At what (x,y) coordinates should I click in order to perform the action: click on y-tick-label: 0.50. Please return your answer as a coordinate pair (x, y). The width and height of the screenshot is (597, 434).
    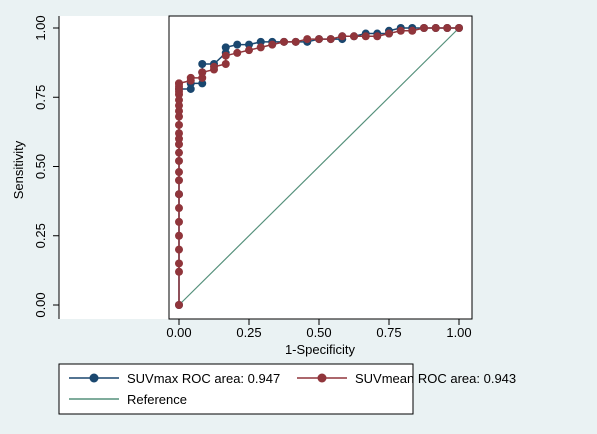
    Looking at the image, I should click on (40, 166).